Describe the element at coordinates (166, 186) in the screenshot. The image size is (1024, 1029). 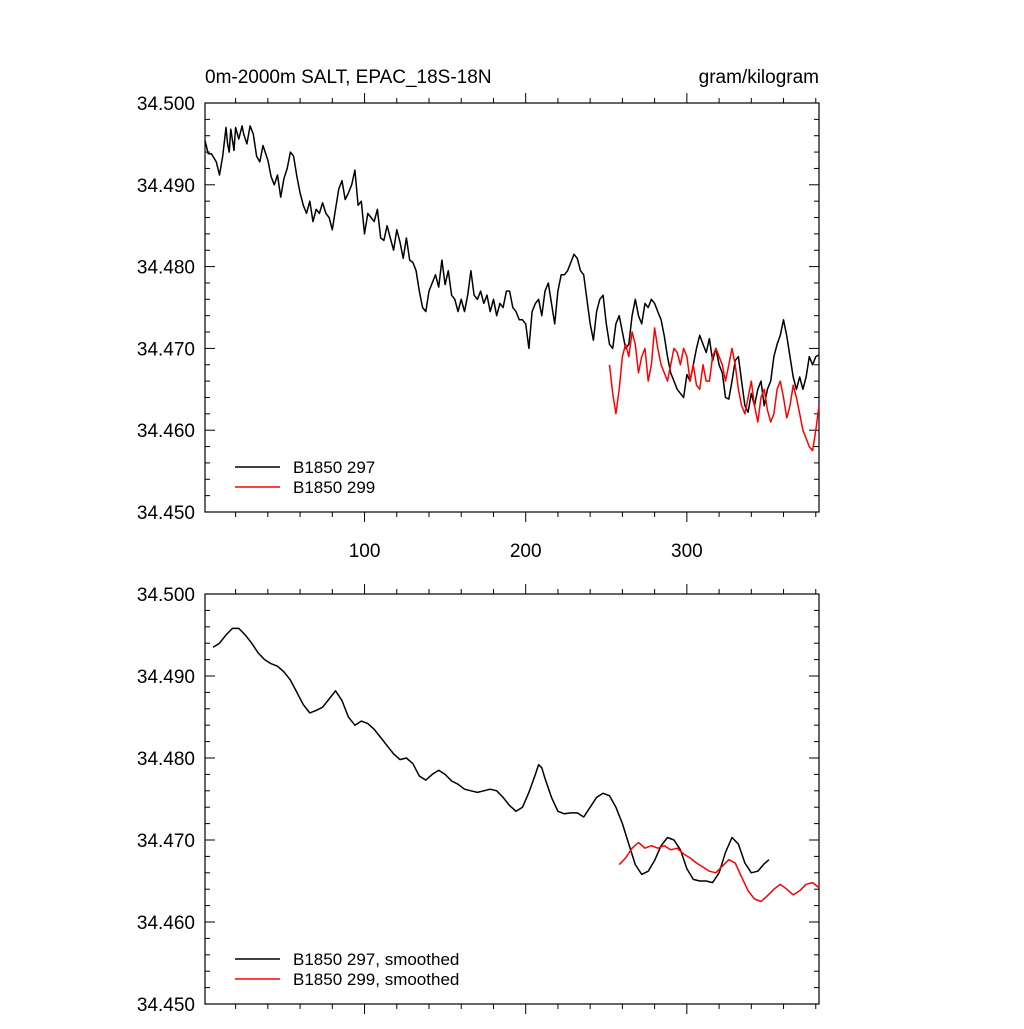
I see `panel-1-y-tick-label: 34.490` at that location.